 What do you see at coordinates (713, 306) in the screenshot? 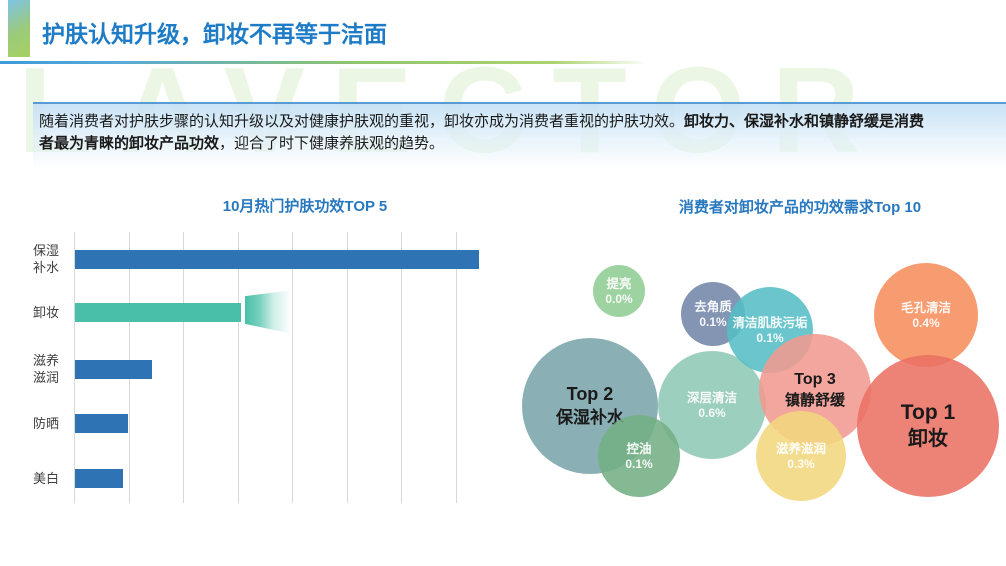
I see `bubble-label: 去角质` at bounding box center [713, 306].